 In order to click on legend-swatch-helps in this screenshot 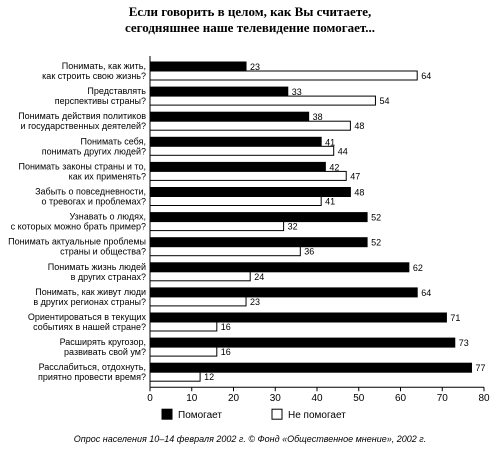, I will do `click(167, 414)`.